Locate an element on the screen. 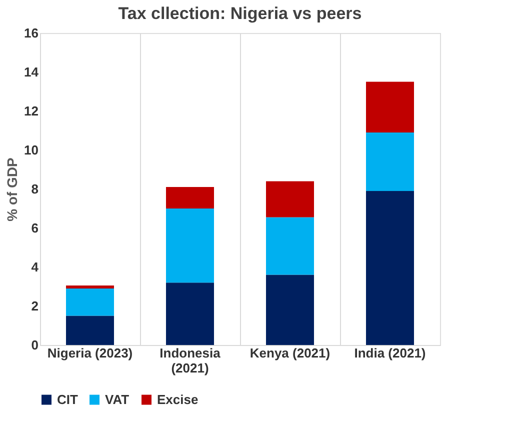 The image size is (505, 445). y-tick-label: 0 is located at coordinates (34, 345).